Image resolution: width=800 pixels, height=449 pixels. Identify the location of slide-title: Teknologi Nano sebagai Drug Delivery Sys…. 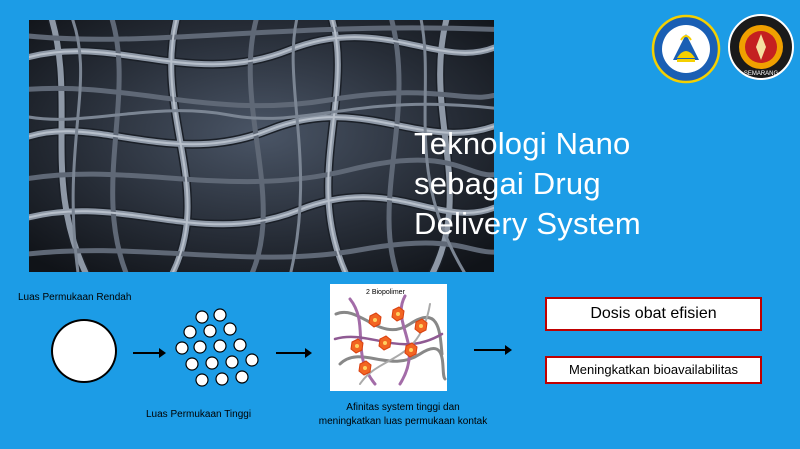
(579, 184).